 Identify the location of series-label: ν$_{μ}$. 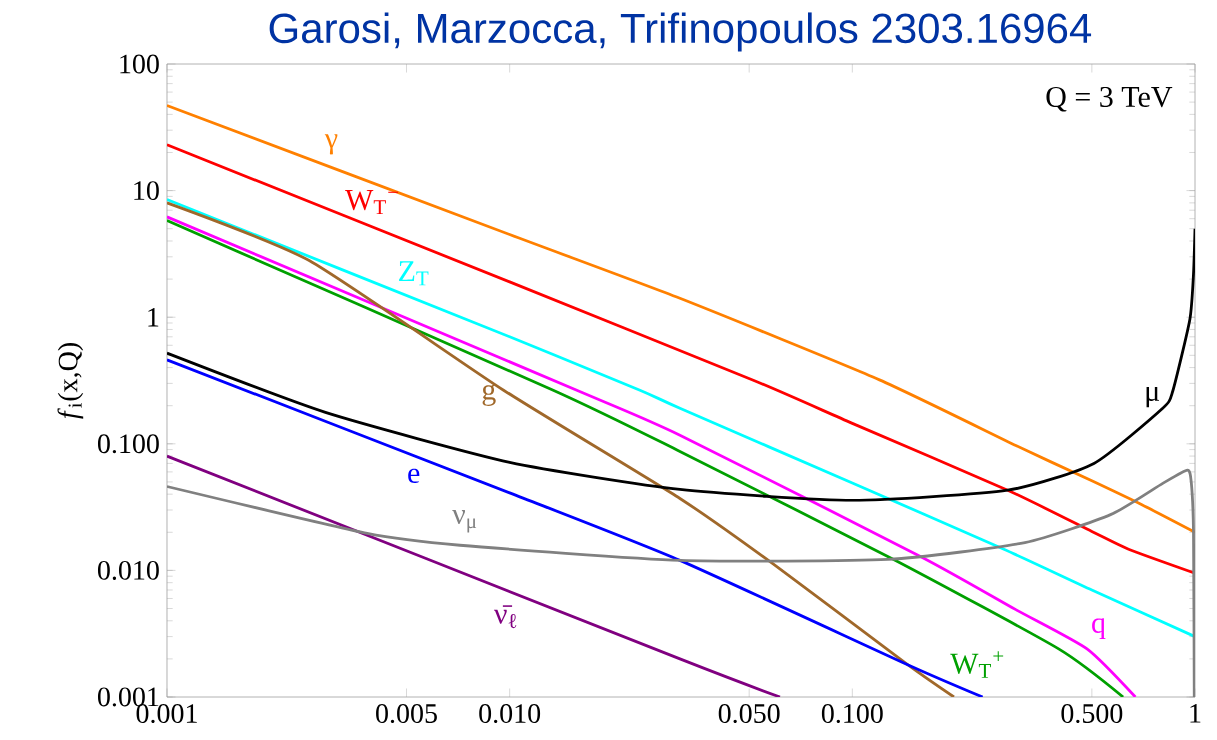
(464, 521).